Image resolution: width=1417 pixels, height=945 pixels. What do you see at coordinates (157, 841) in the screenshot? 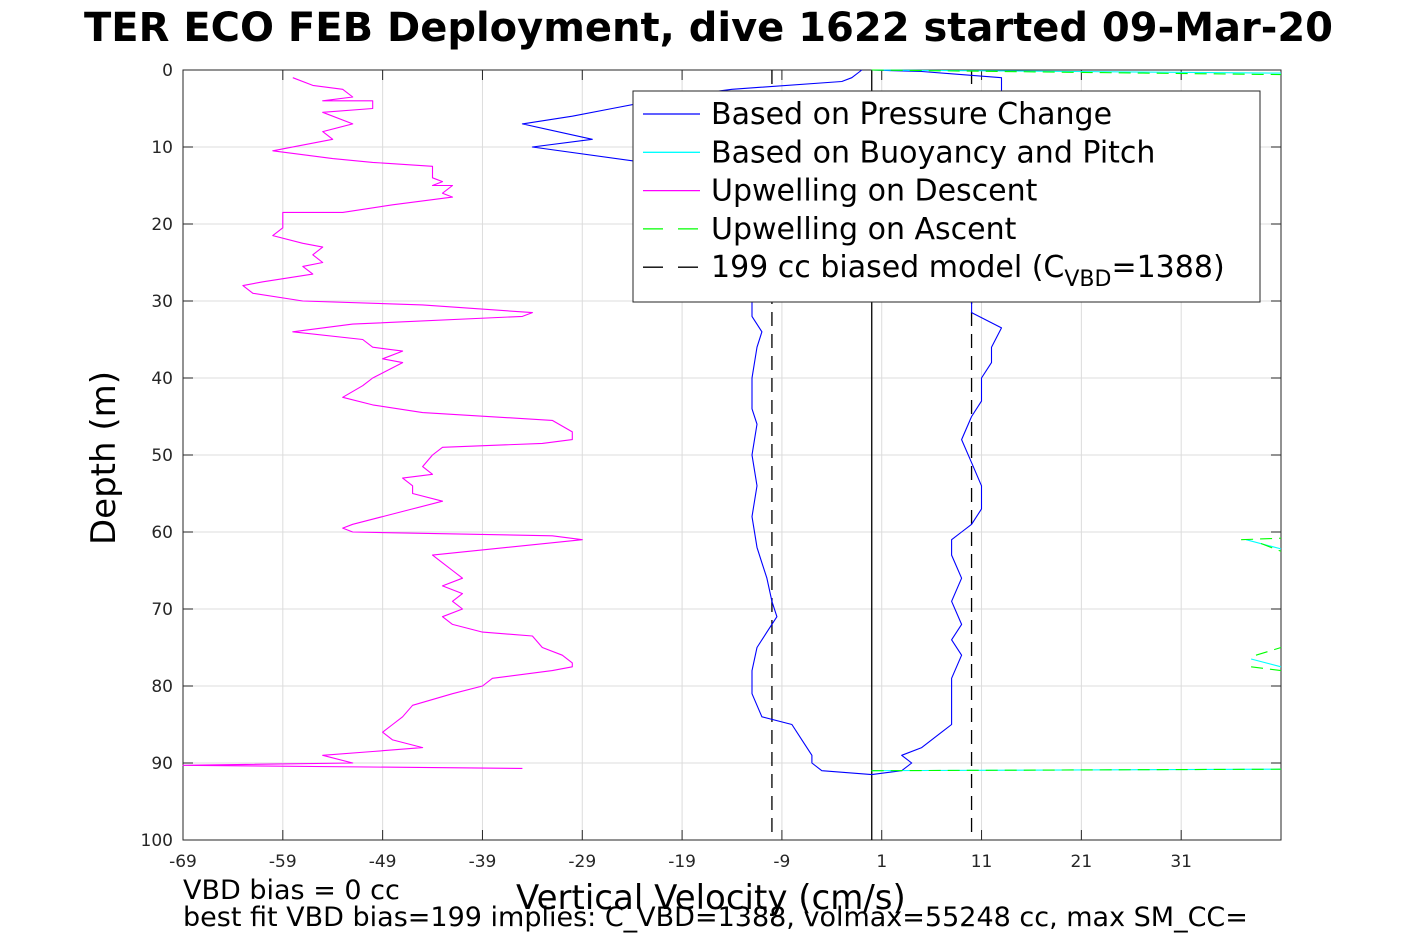
I see `y-tick-label: 100` at bounding box center [157, 841].